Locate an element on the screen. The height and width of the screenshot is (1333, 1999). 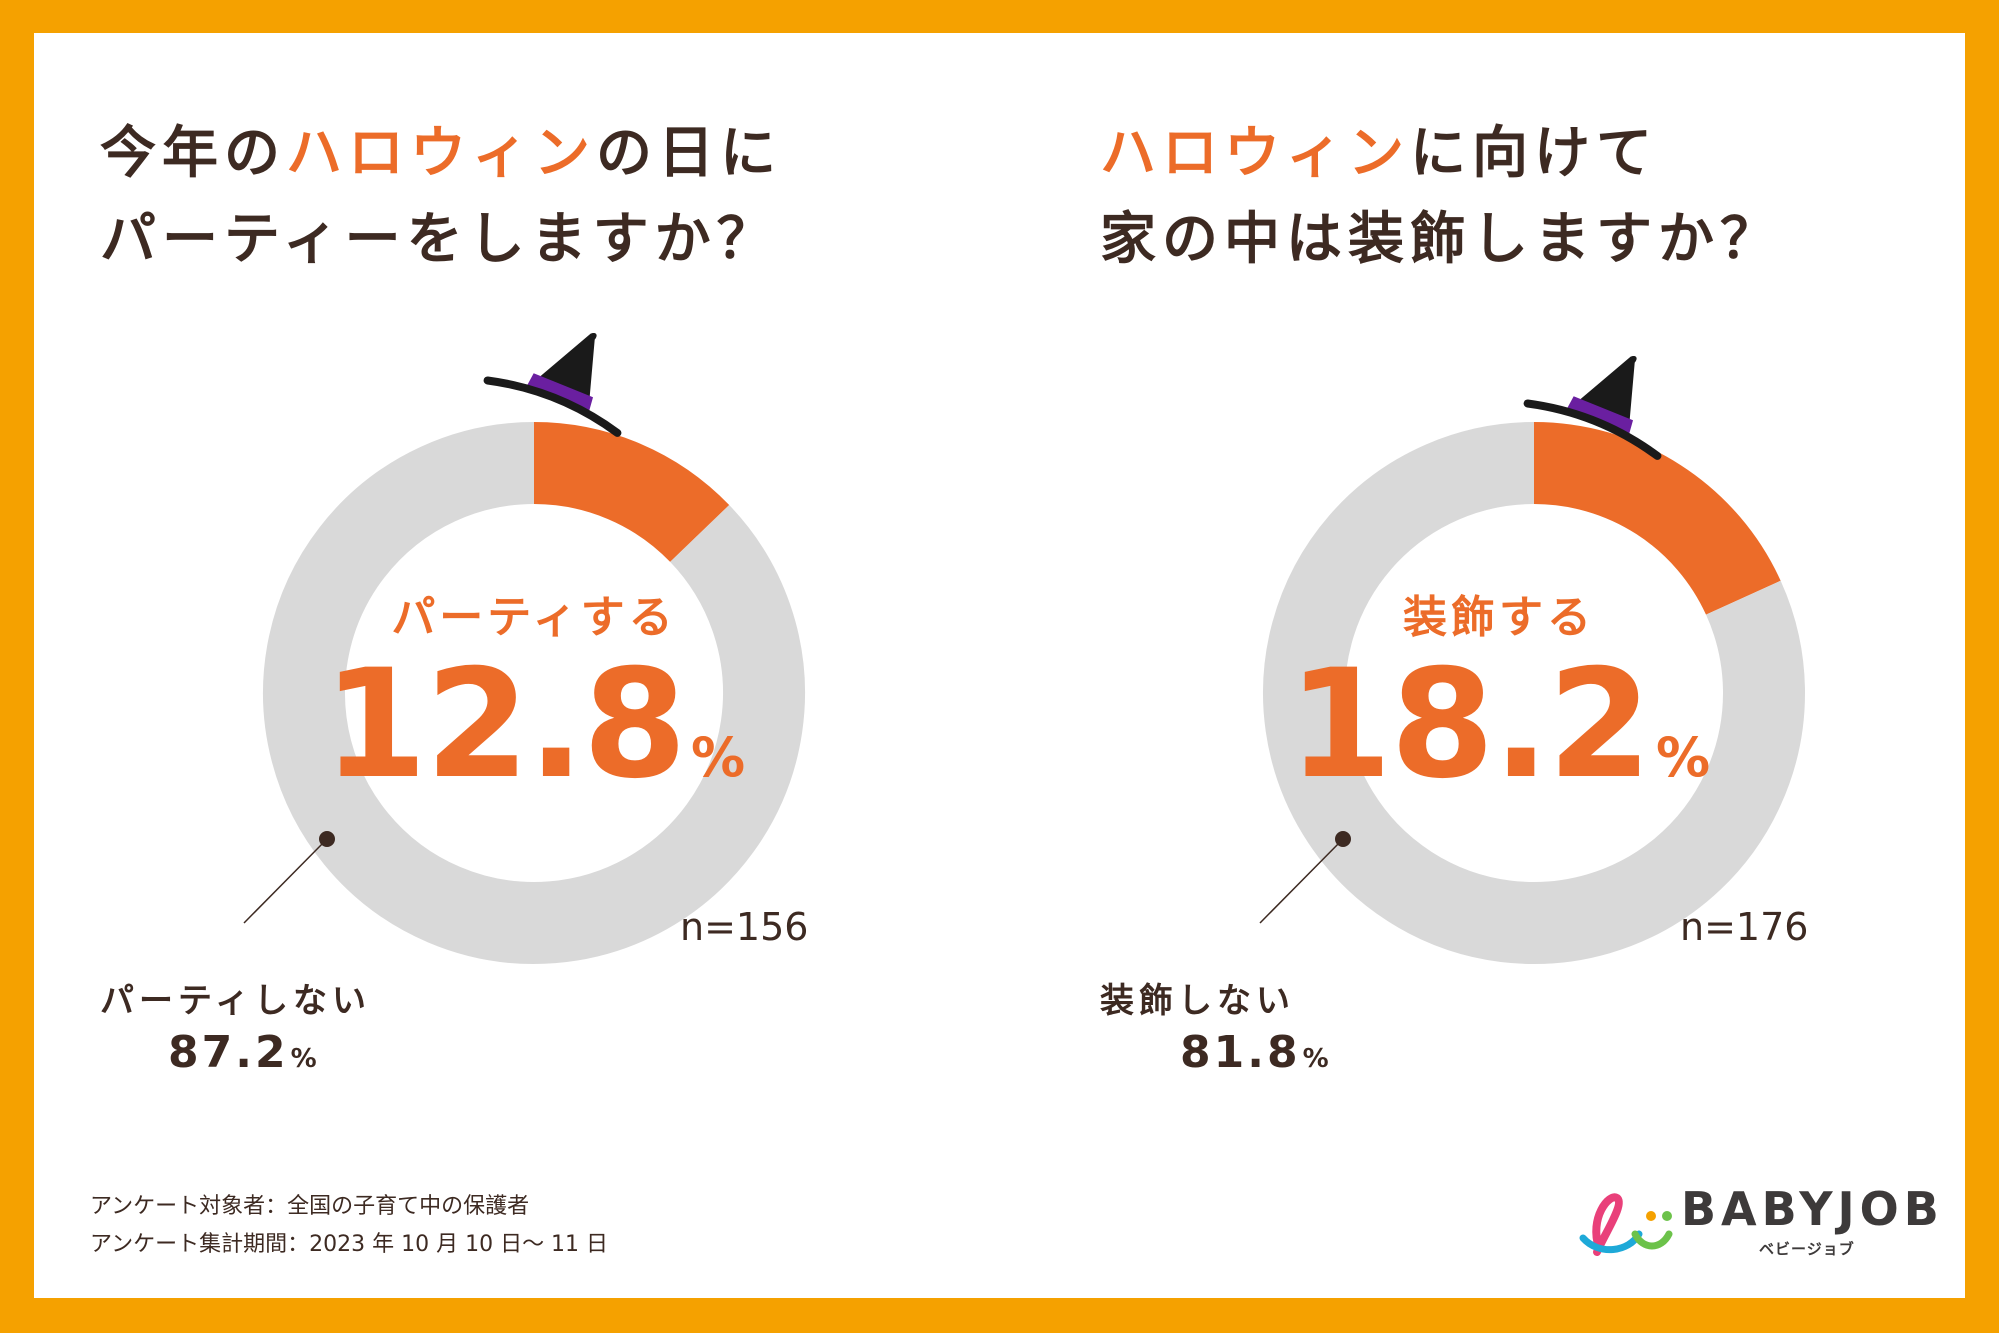
babyjob-logo: BABYJOB ベビージョブ is located at coordinates (1759, 1223).